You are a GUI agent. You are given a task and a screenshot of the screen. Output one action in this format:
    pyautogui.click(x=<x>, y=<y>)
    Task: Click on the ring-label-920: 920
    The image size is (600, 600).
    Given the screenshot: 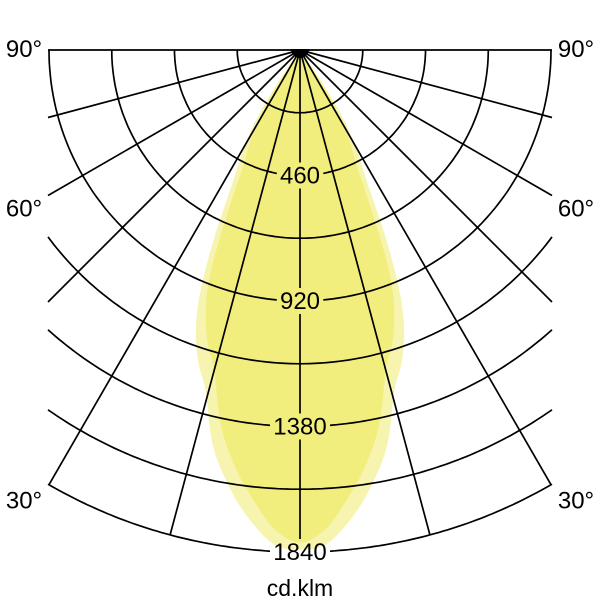 What is the action you would take?
    pyautogui.click(x=300, y=301)
    